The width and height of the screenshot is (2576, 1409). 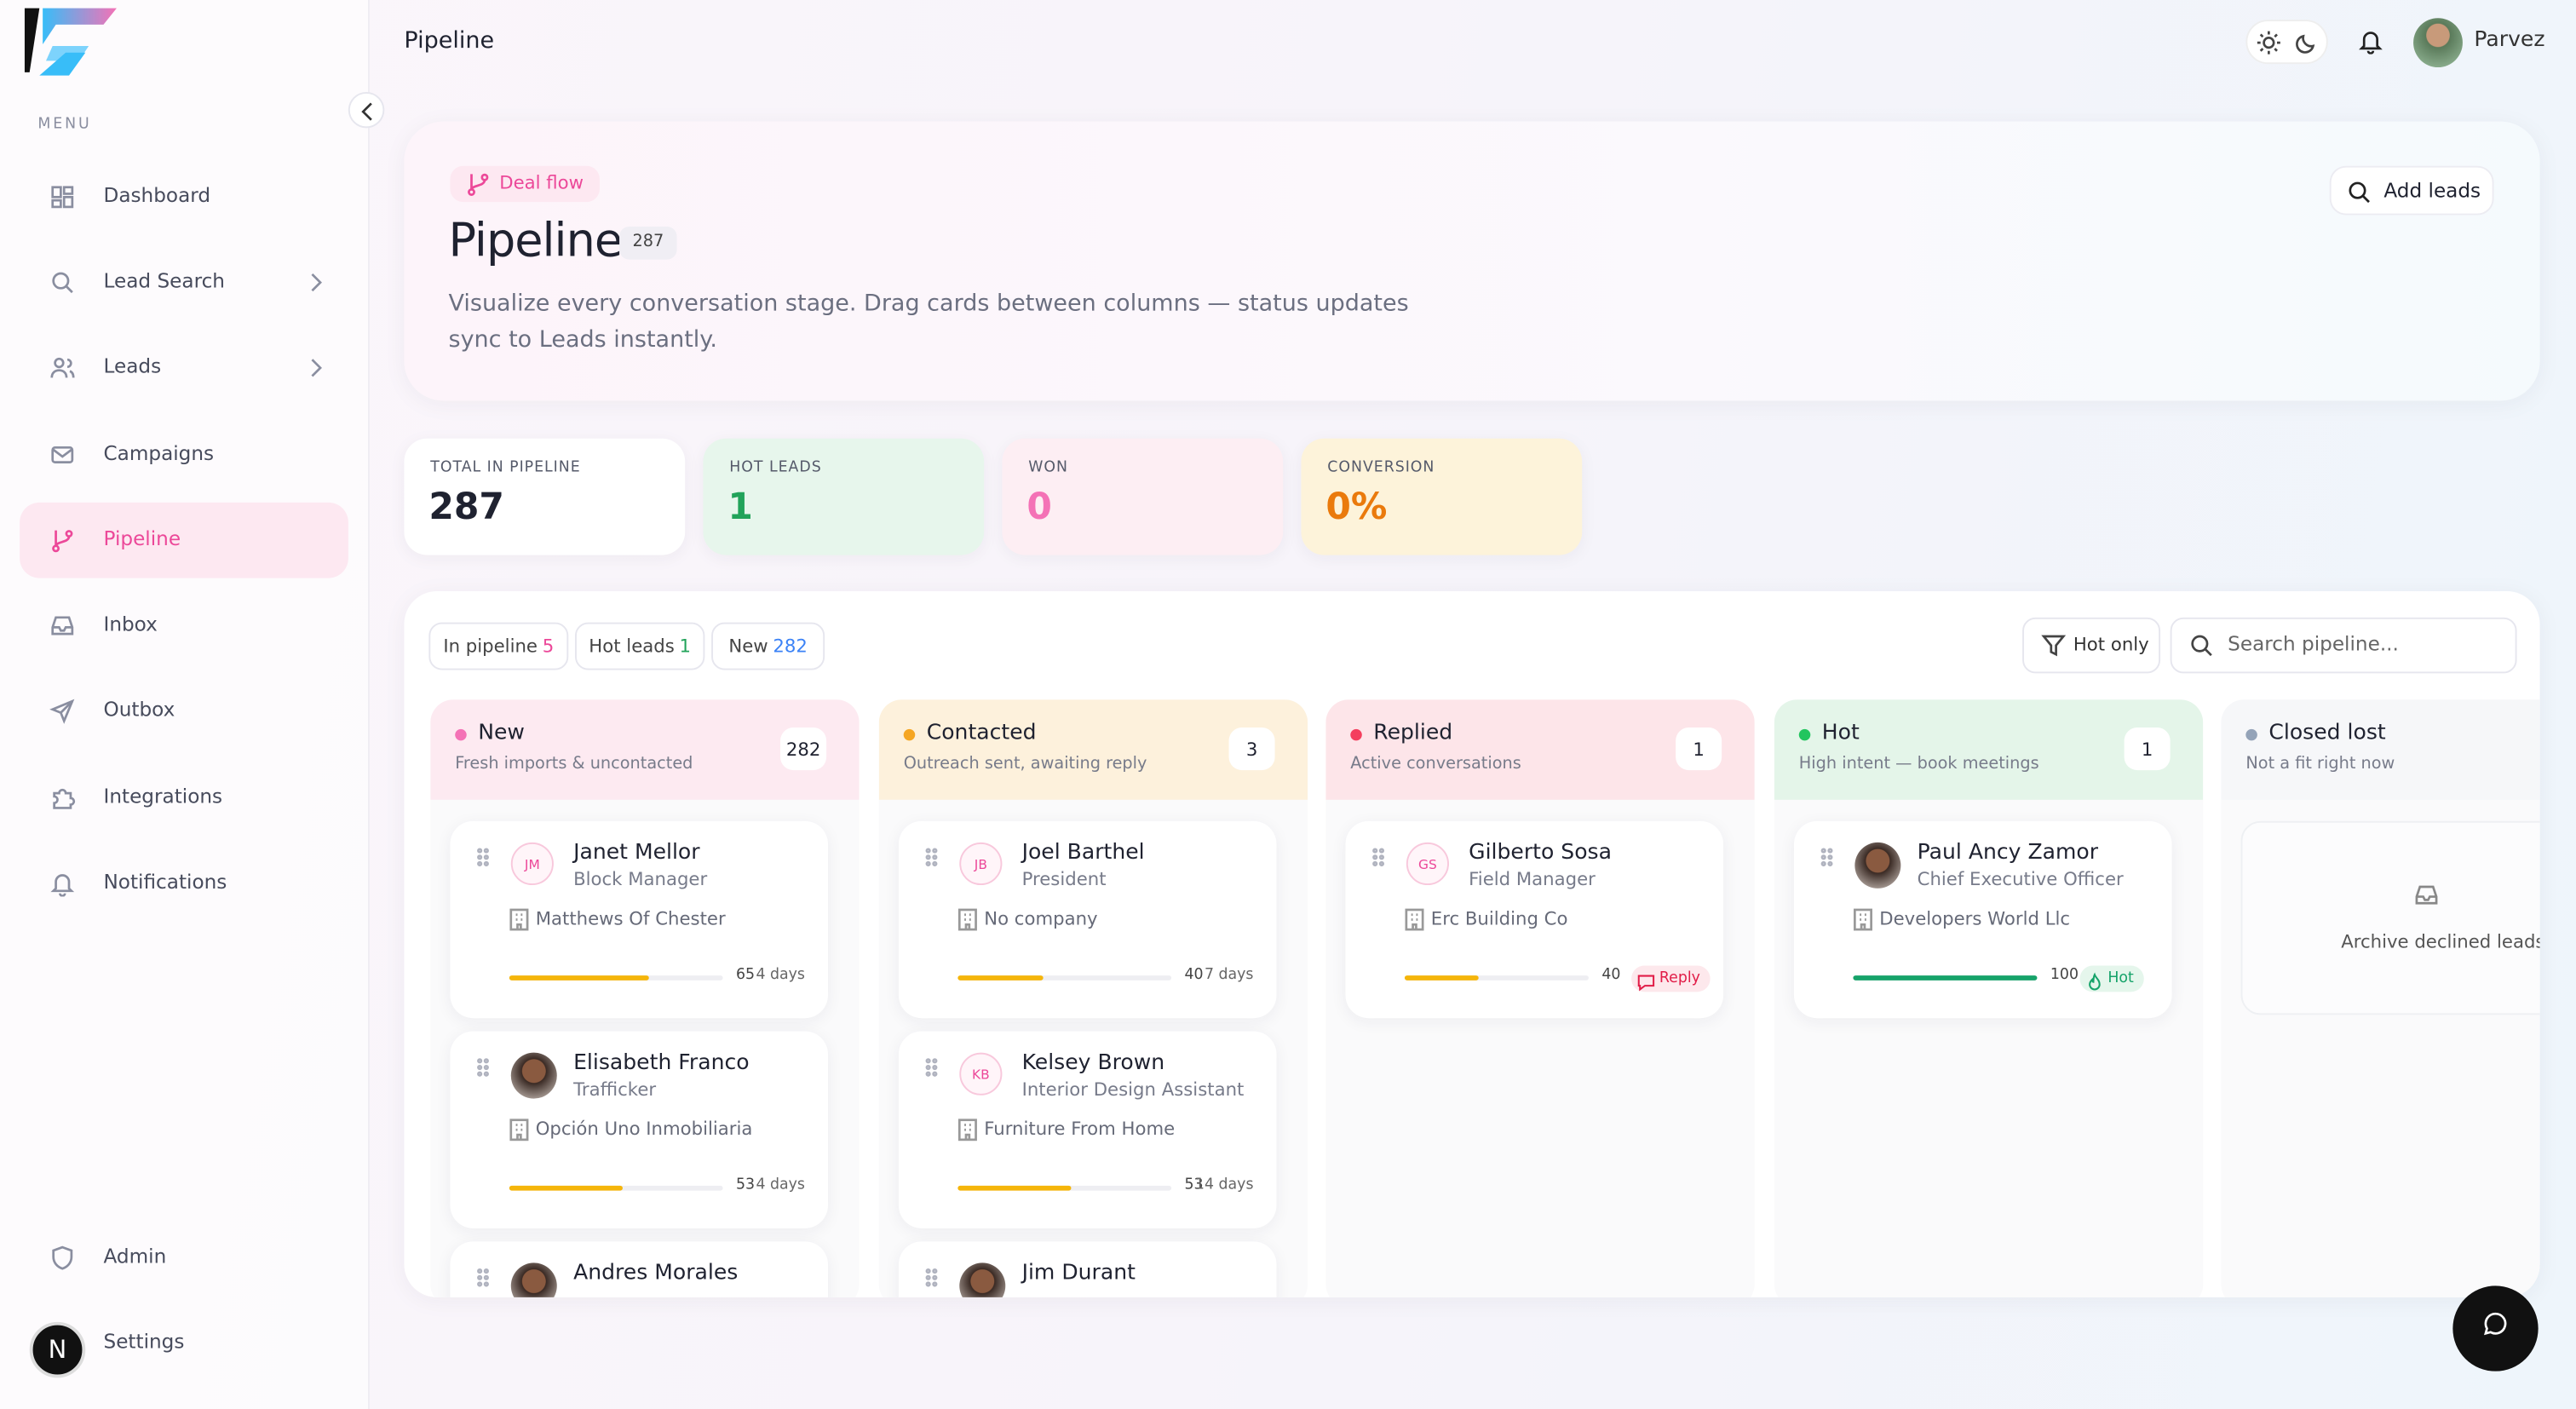 What do you see at coordinates (184, 884) in the screenshot?
I see `nav-item: Notifications` at bounding box center [184, 884].